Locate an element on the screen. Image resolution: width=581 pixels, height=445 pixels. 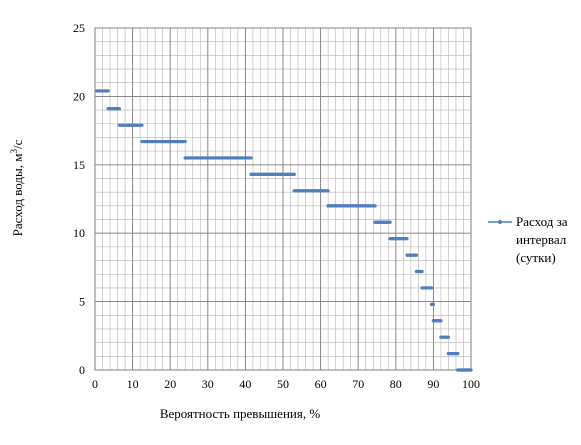
y-tick-label: 15 is located at coordinates (79, 165).